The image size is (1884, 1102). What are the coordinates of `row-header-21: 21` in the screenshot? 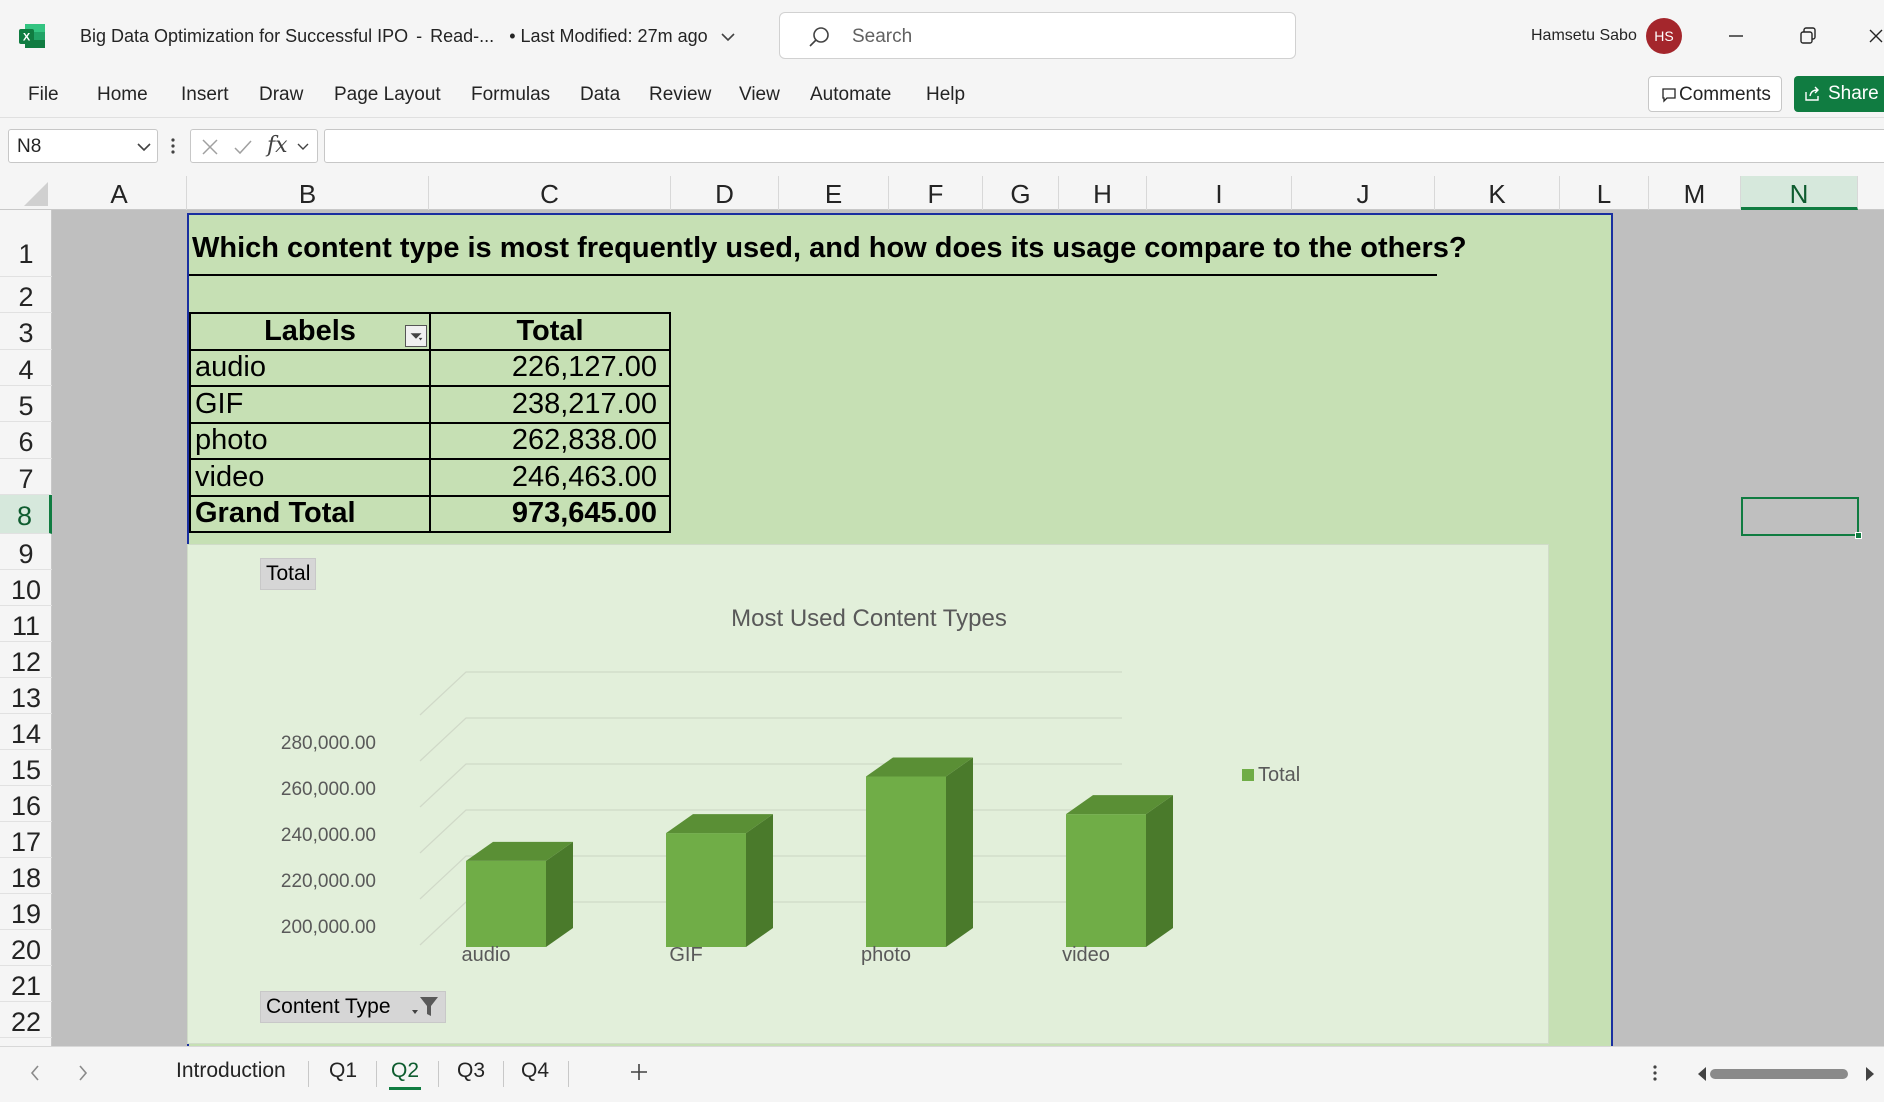 It's located at (26, 984).